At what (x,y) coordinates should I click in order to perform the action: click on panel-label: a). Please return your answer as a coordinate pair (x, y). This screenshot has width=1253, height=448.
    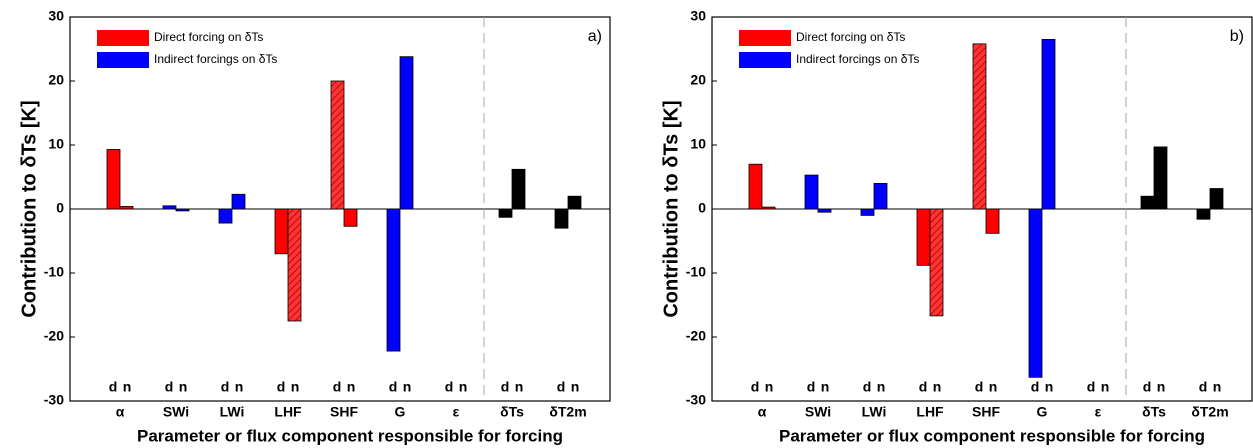
    Looking at the image, I should click on (595, 36).